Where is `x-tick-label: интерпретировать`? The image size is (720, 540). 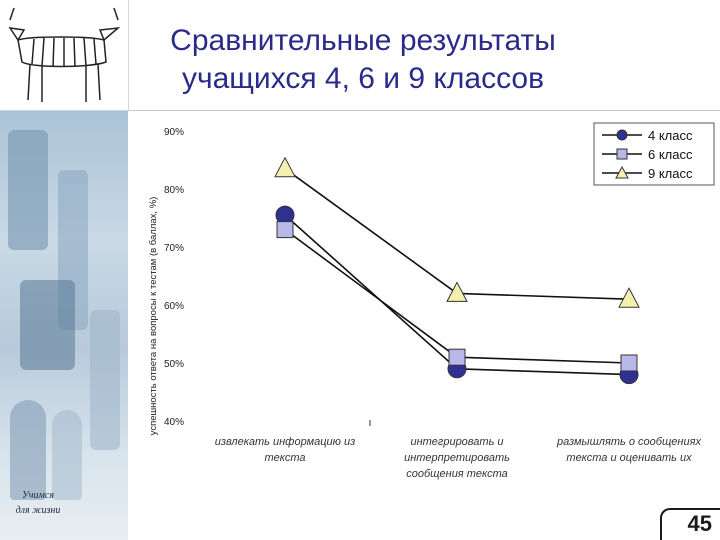 x-tick-label: интерпретировать is located at coordinates (457, 458).